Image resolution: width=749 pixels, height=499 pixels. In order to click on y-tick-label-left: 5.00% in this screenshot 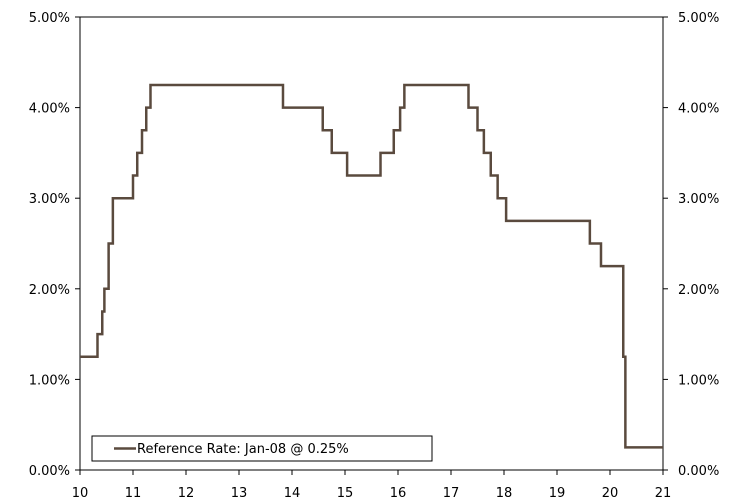, I will do `click(49, 18)`.